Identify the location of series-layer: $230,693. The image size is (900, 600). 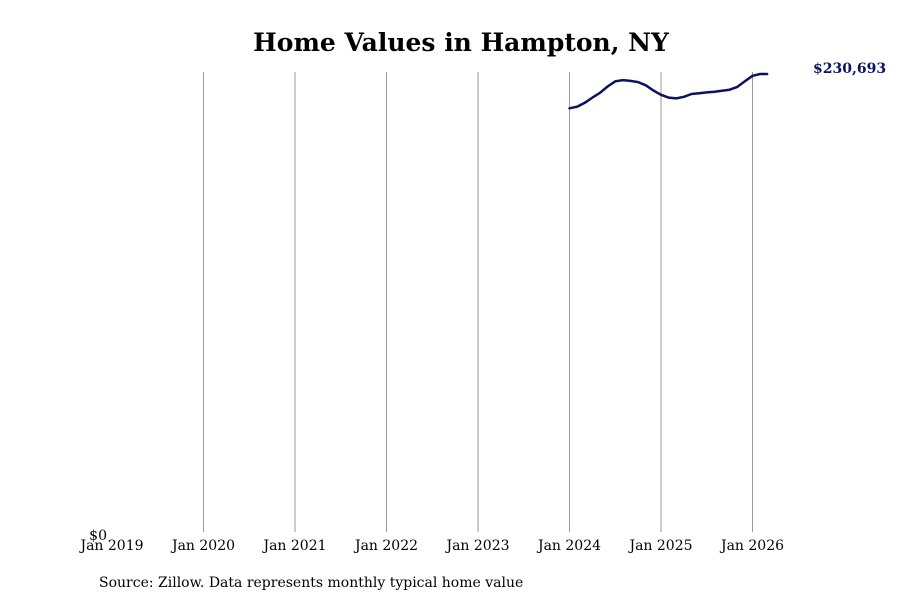
(727, 85).